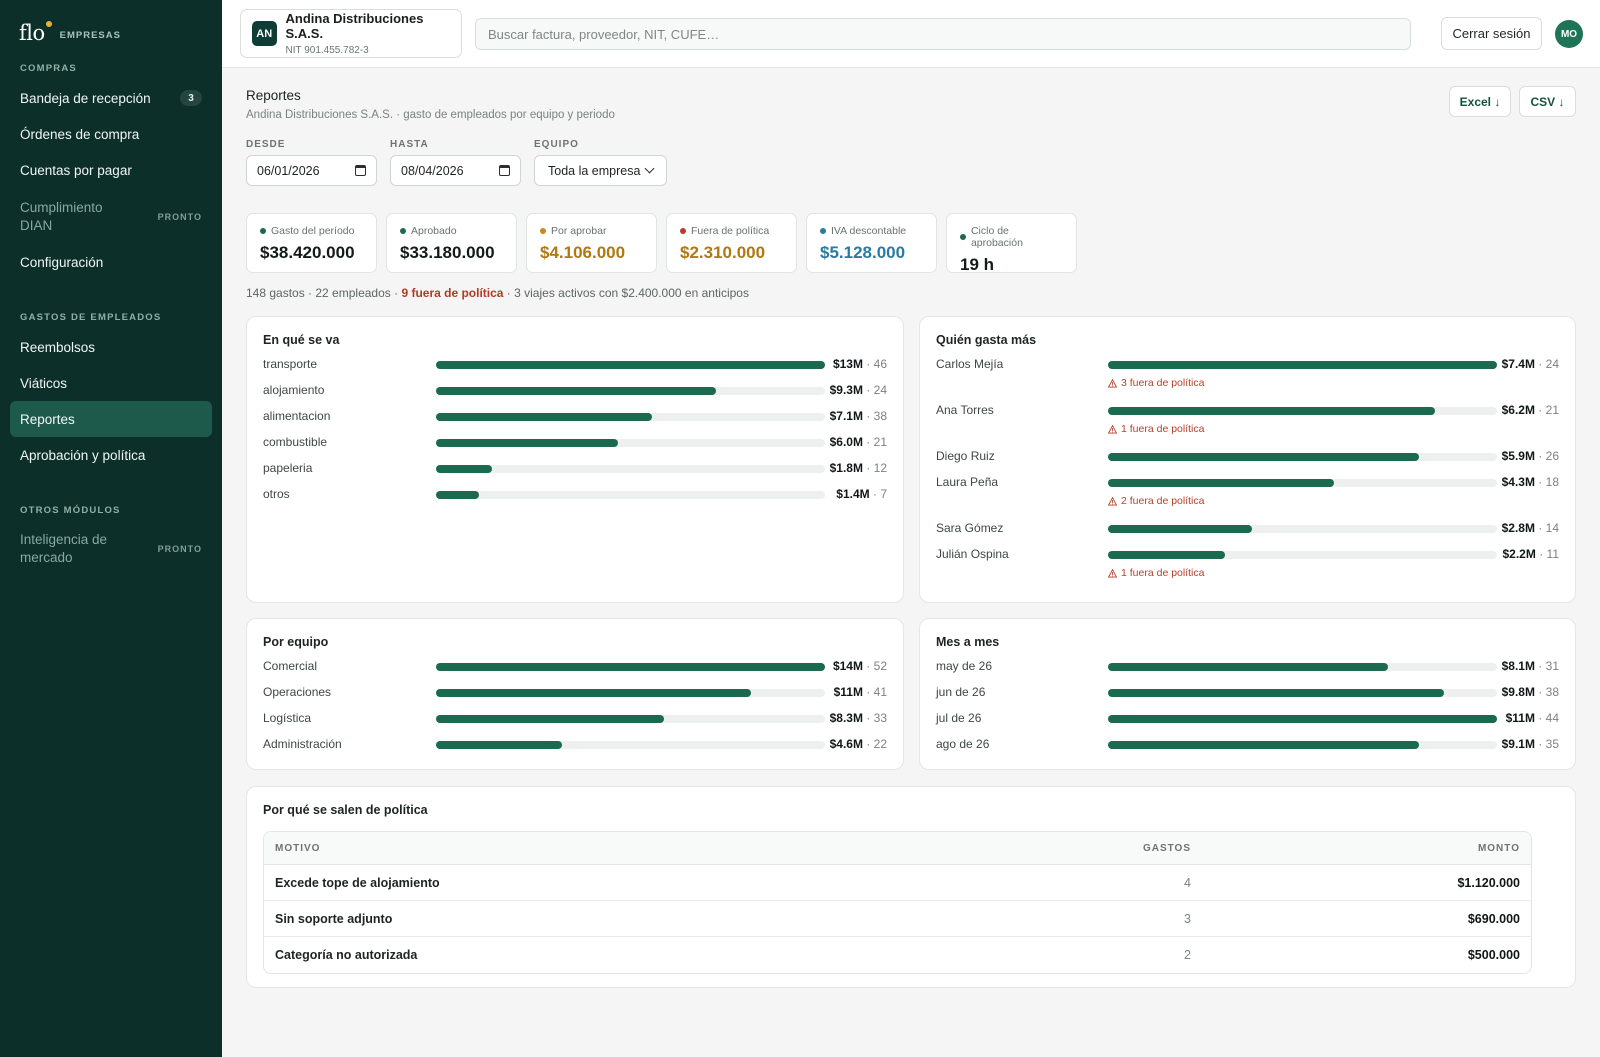 The image size is (1600, 1057). What do you see at coordinates (1187, 882) in the screenshot?
I see `count-cell: 4` at bounding box center [1187, 882].